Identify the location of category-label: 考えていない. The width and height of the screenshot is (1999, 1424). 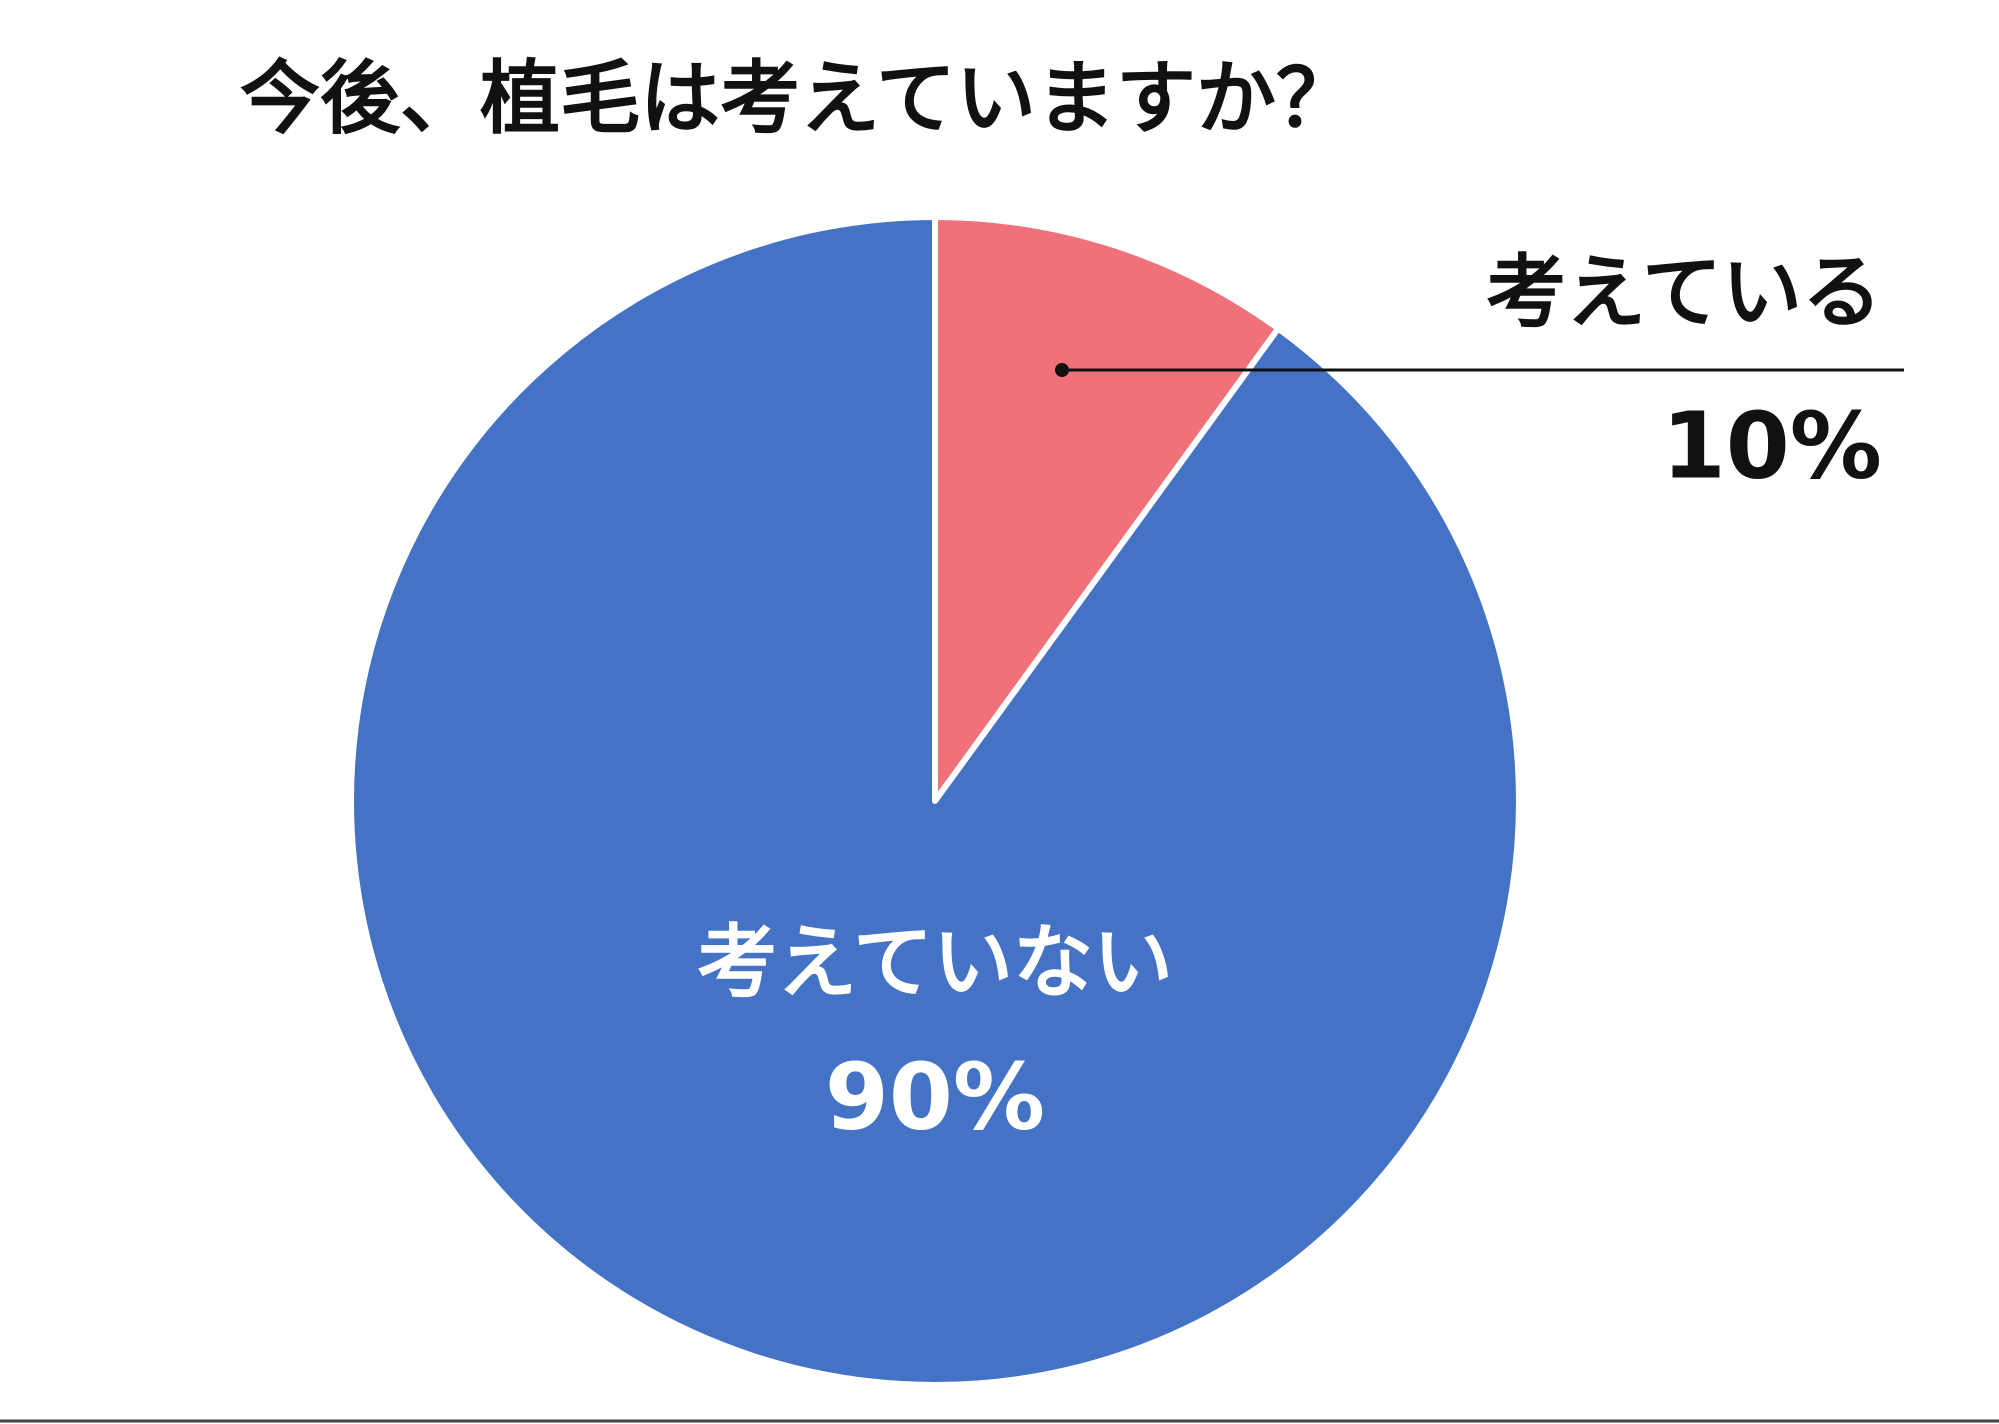
(935, 962).